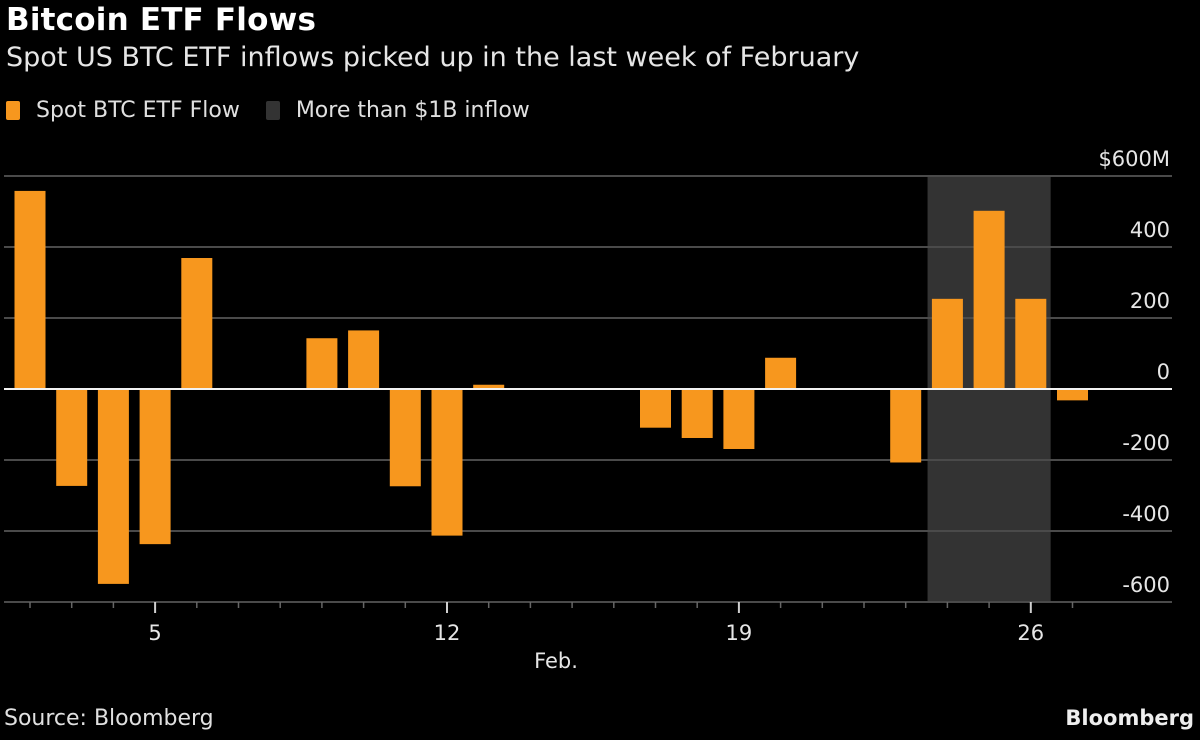  What do you see at coordinates (1146, 585) in the screenshot?
I see `y-tick-label: -600` at bounding box center [1146, 585].